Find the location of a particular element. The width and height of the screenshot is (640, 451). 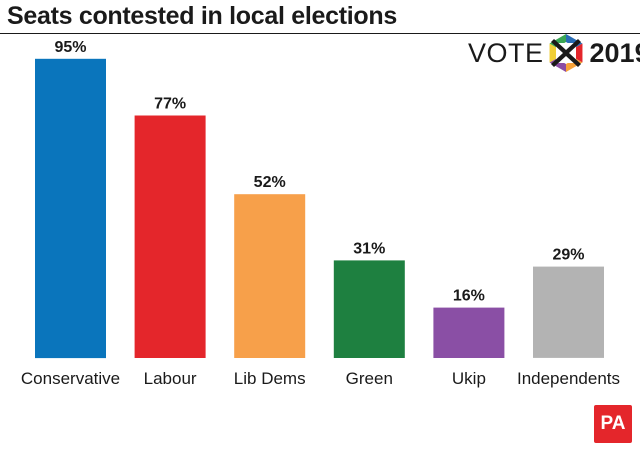

bar-conservative is located at coordinates (70, 208).